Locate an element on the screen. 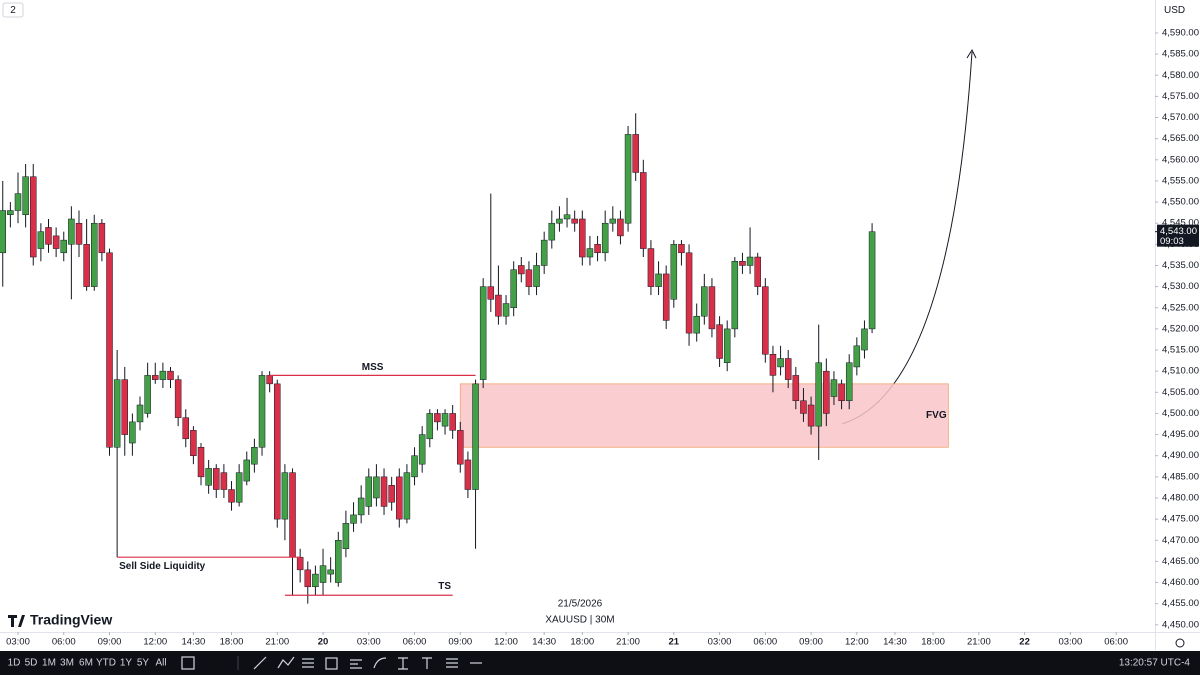 The image size is (1200, 675). range-button: 5D is located at coordinates (31, 663).